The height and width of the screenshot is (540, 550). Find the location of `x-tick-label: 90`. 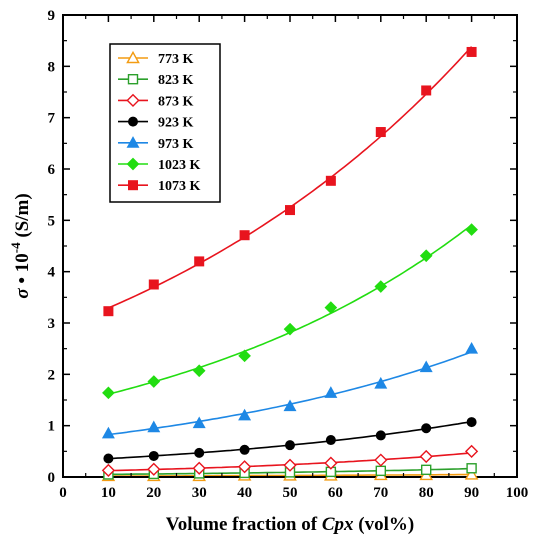

x-tick-label: 90 is located at coordinates (471, 493).